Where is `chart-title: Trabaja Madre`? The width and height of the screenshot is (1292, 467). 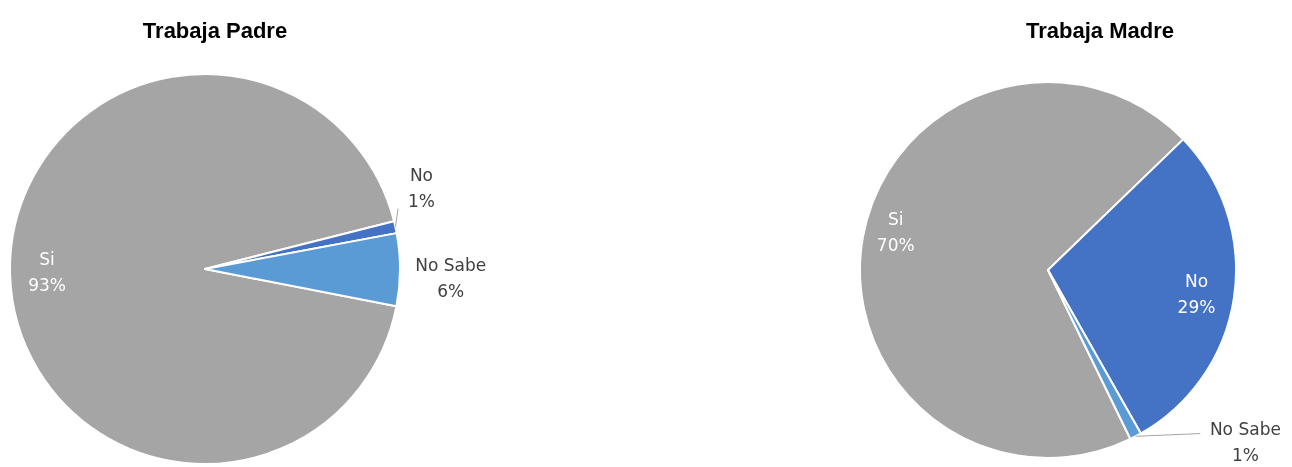
chart-title: Trabaja Madre is located at coordinates (1100, 30).